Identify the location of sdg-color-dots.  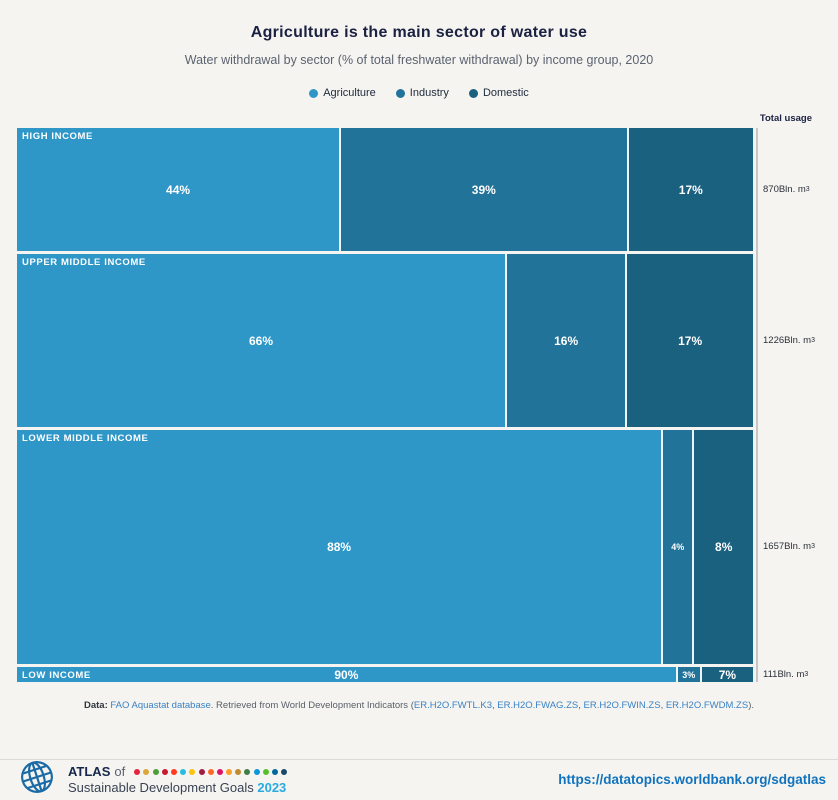
(211, 771).